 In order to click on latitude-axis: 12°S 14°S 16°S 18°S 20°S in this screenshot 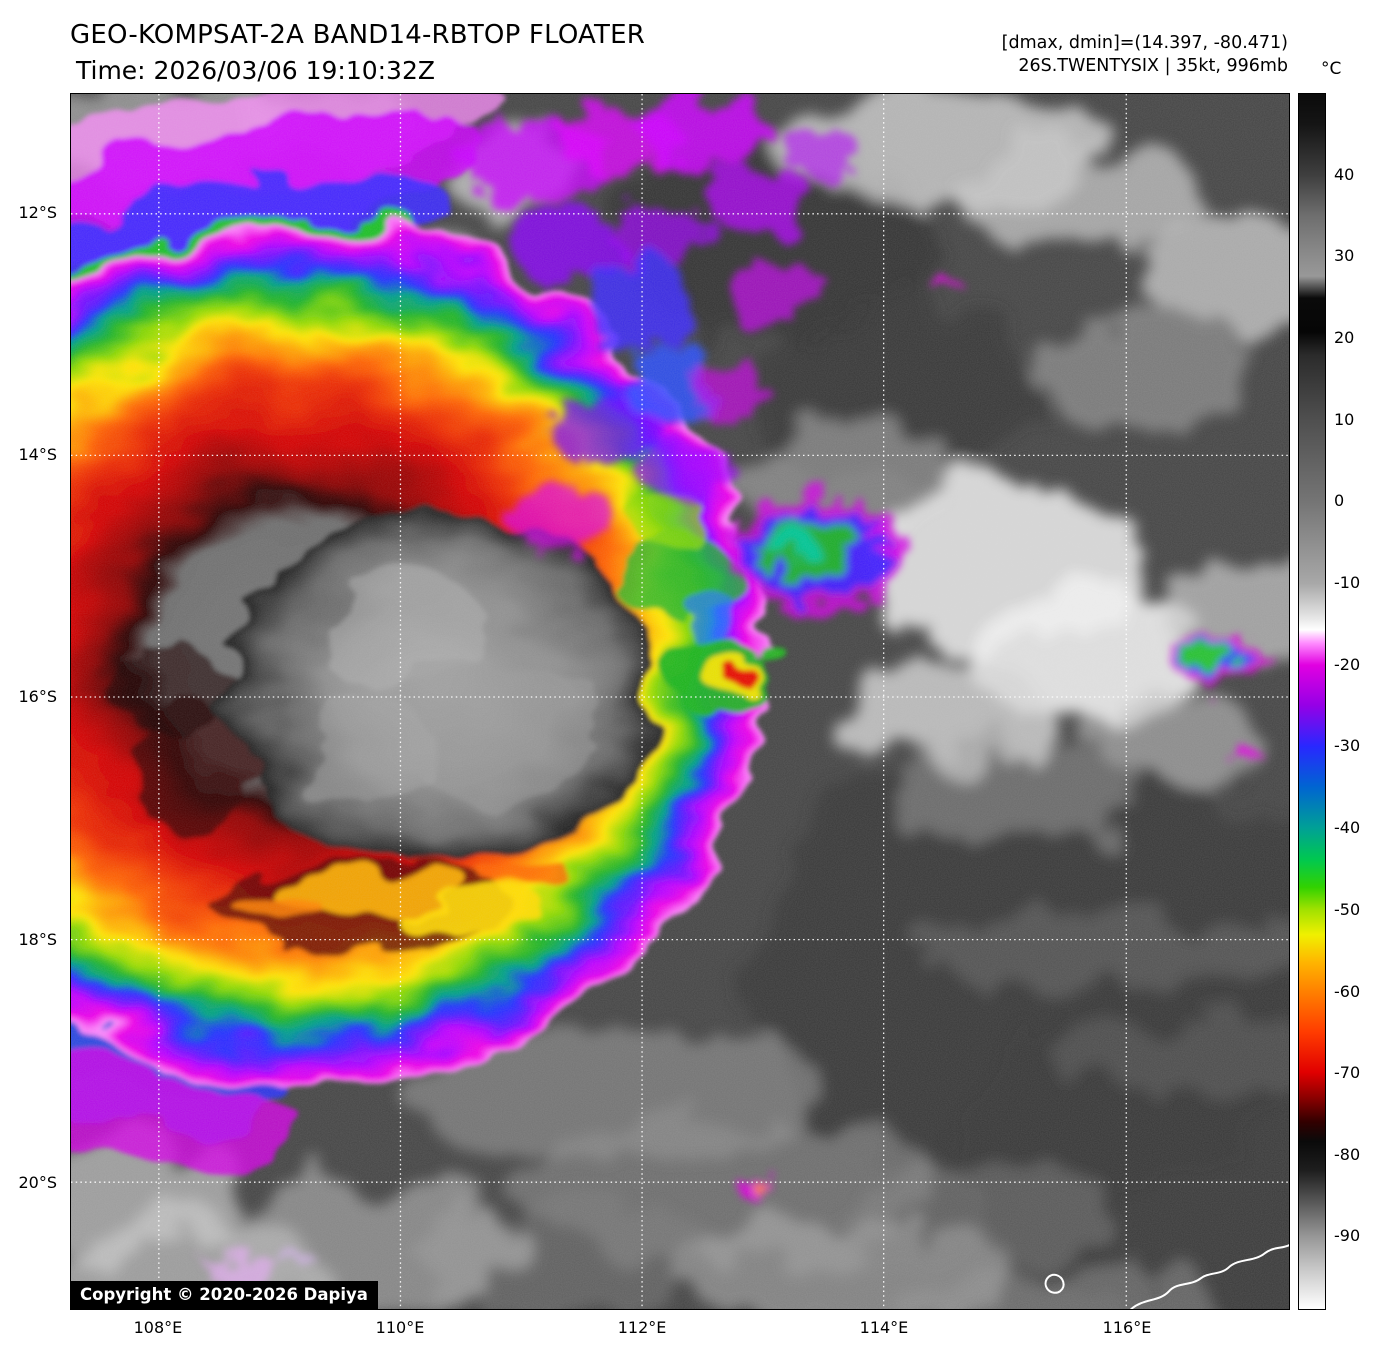, I will do `click(31, 701)`.